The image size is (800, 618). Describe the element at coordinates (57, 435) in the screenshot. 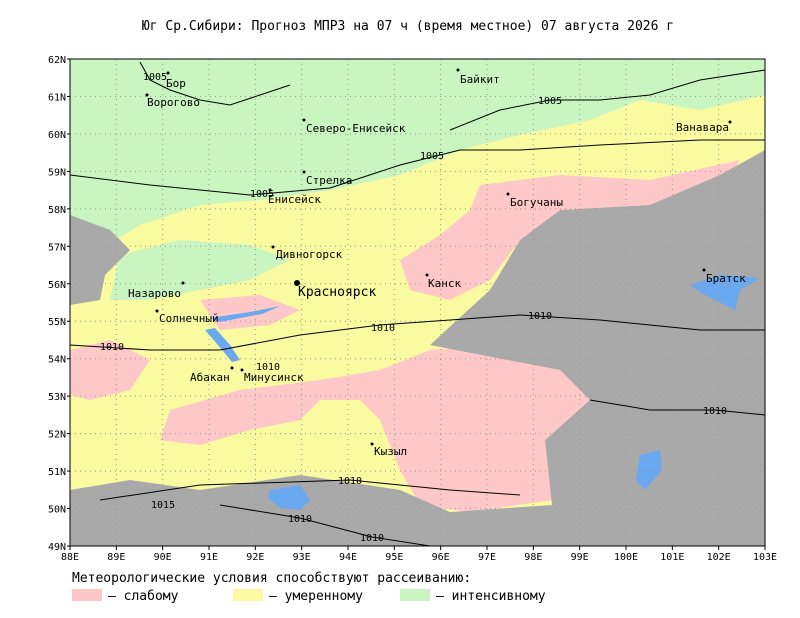

I see `lat-label: 52N` at that location.